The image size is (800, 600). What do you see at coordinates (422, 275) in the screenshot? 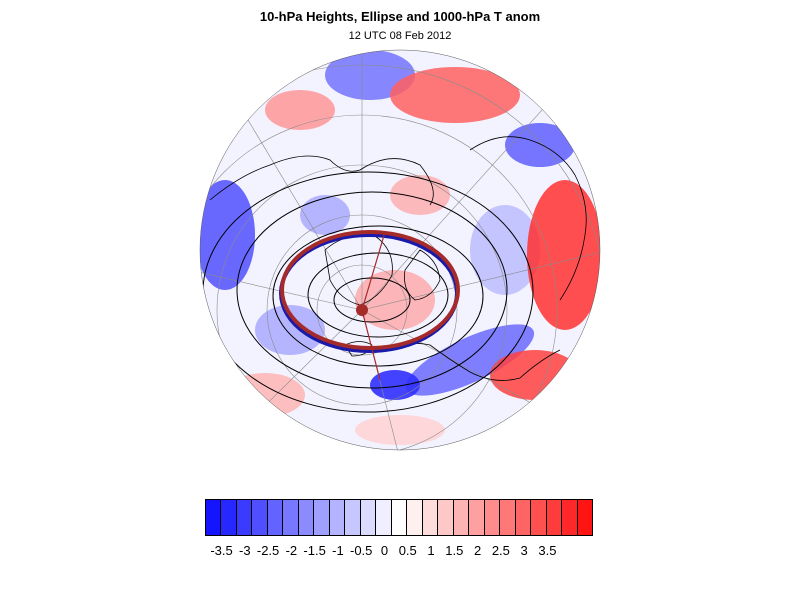
I see `coastline-arctic-islands` at bounding box center [422, 275].